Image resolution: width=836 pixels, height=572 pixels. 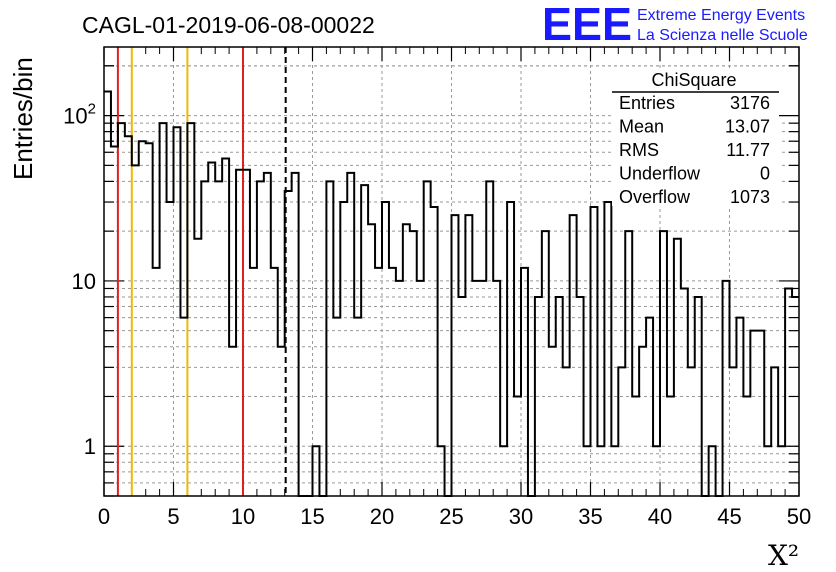 I want to click on stats-label: Entries, so click(x=647, y=103).